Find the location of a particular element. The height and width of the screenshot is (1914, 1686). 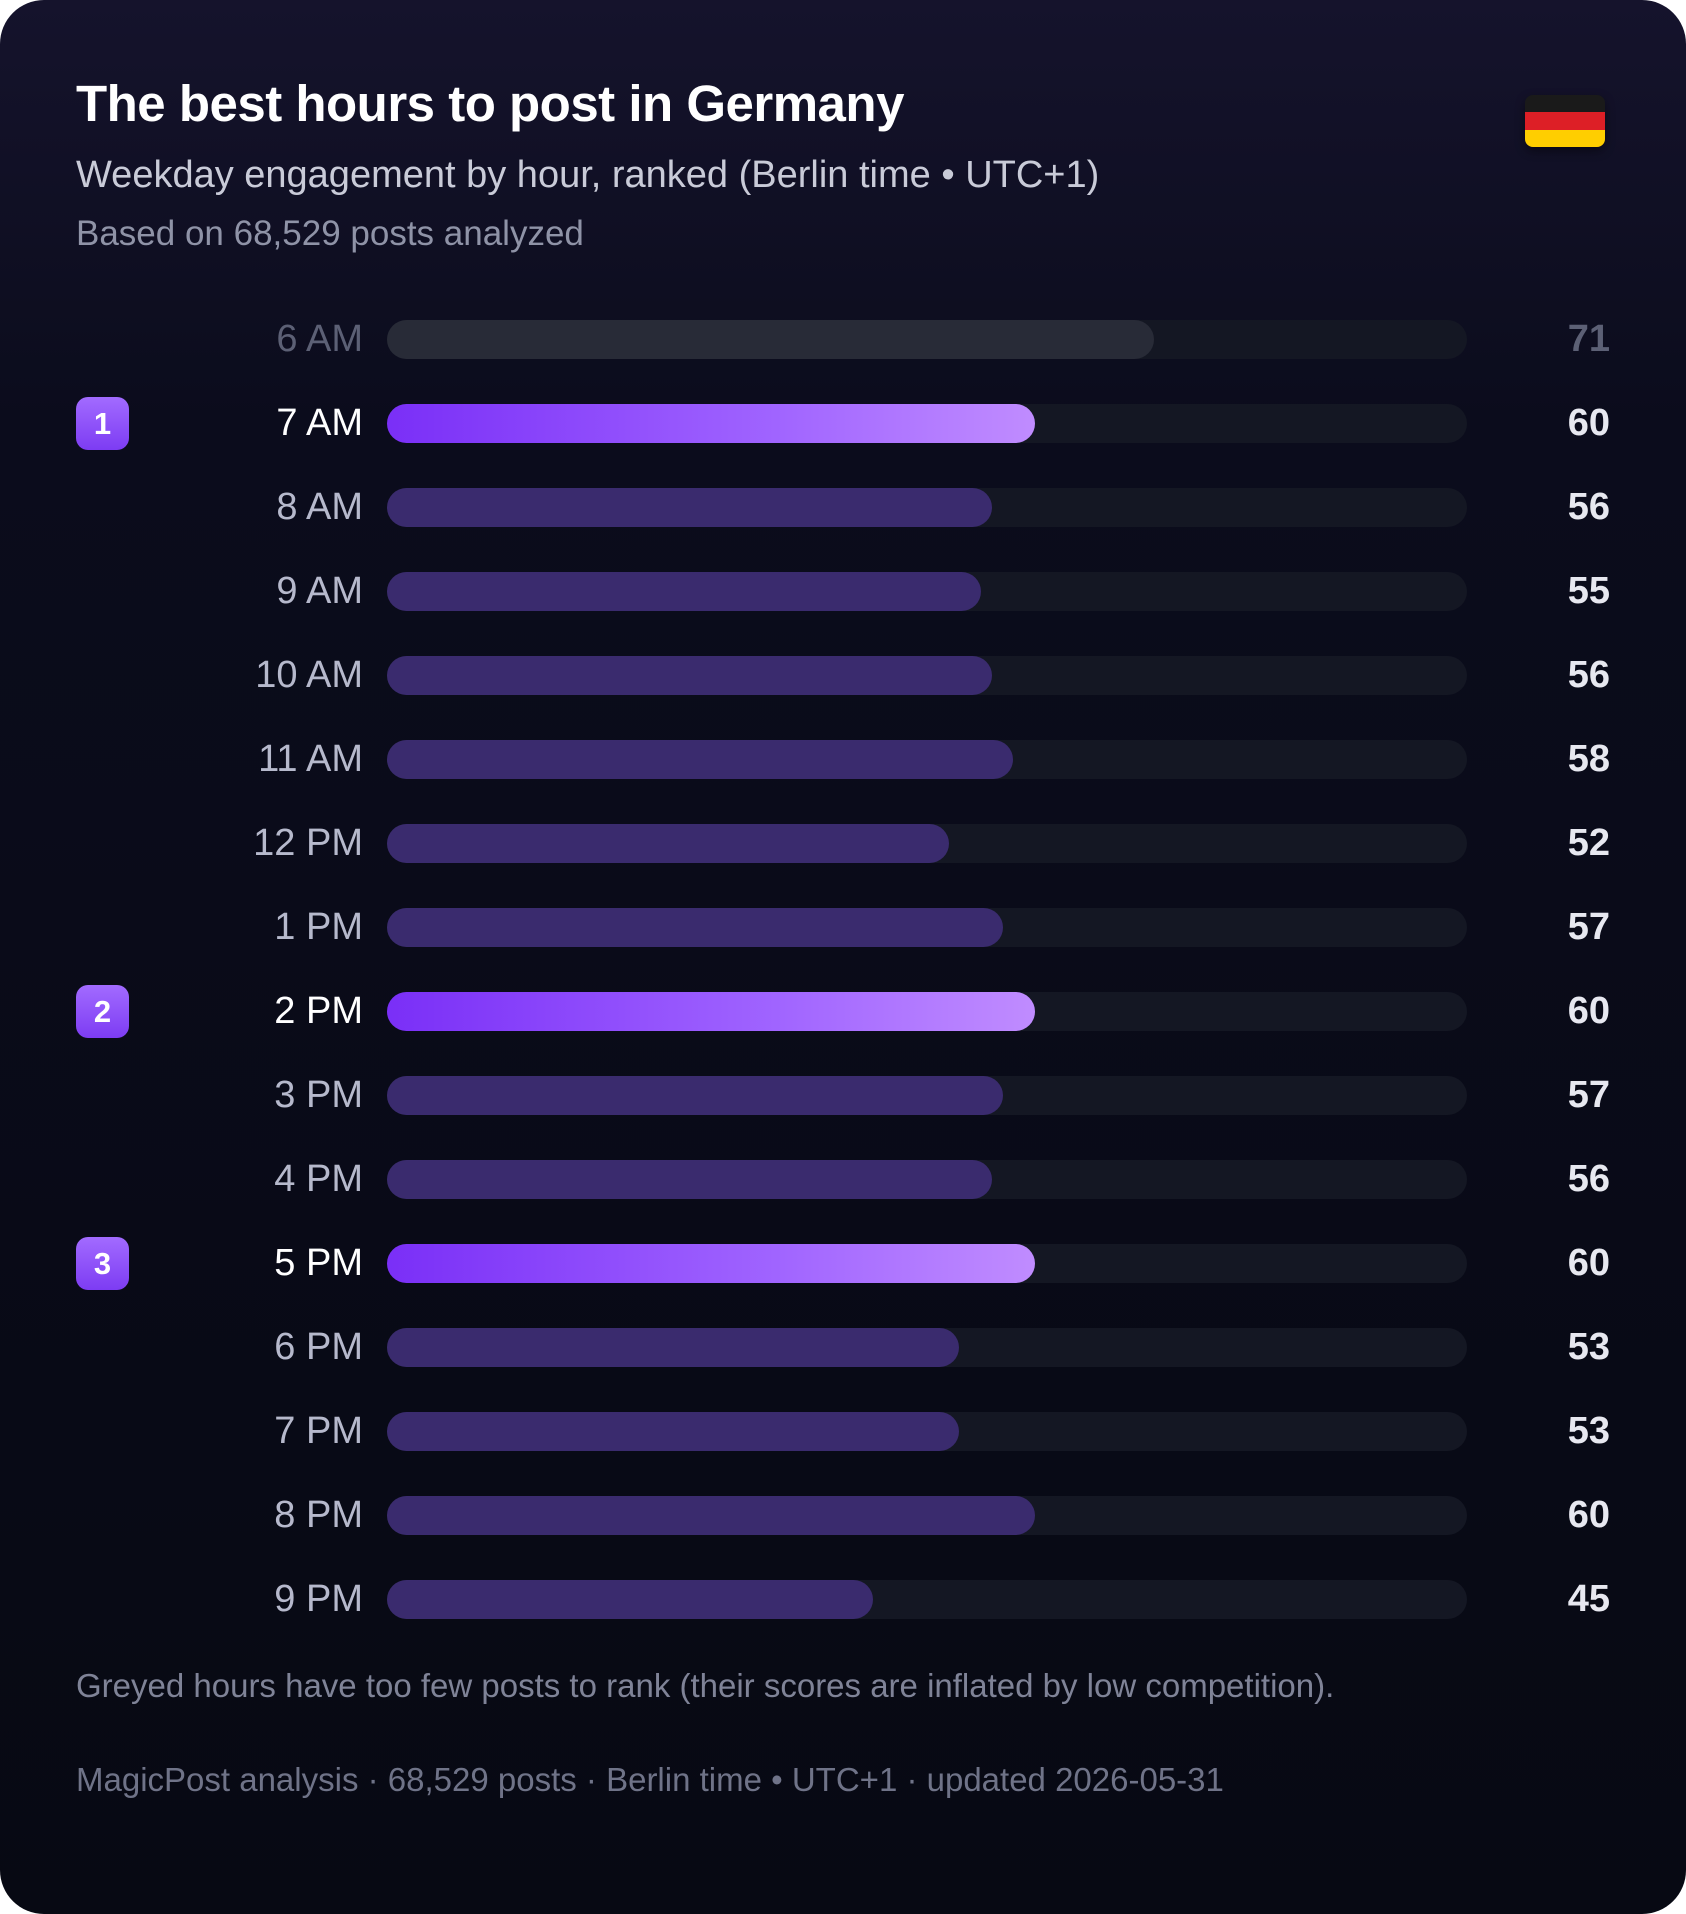

hour-label: 2 PM is located at coordinates (318, 1011).